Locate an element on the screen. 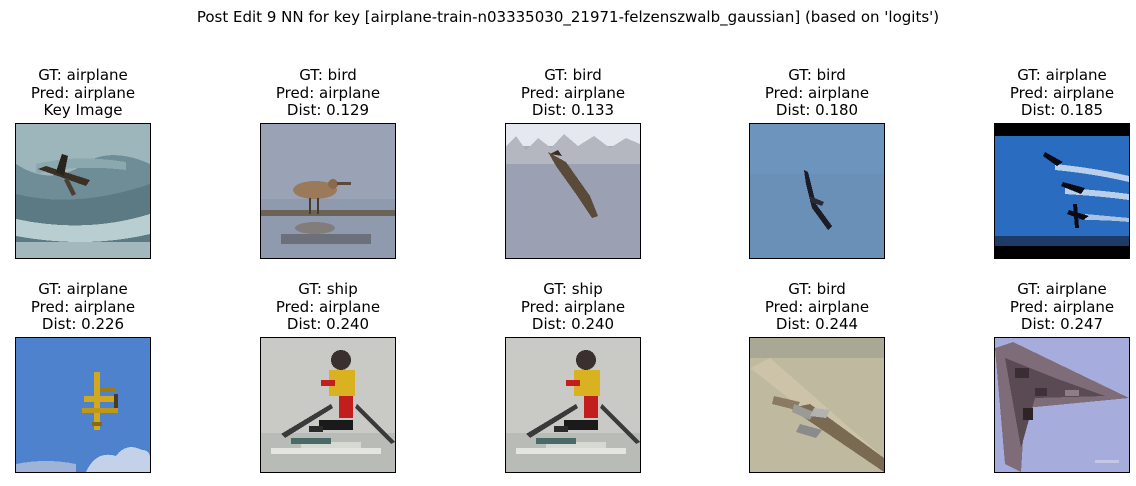  distance-label: Dist: 0.185 is located at coordinates (1062, 110).